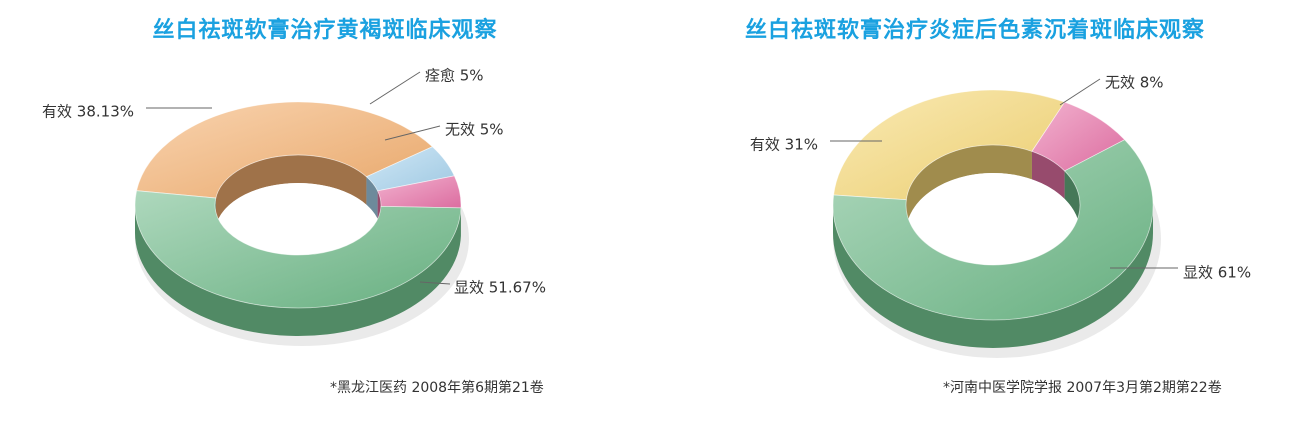  What do you see at coordinates (454, 76) in the screenshot?
I see `slice-label-痊愈: 痊愈 5%` at bounding box center [454, 76].